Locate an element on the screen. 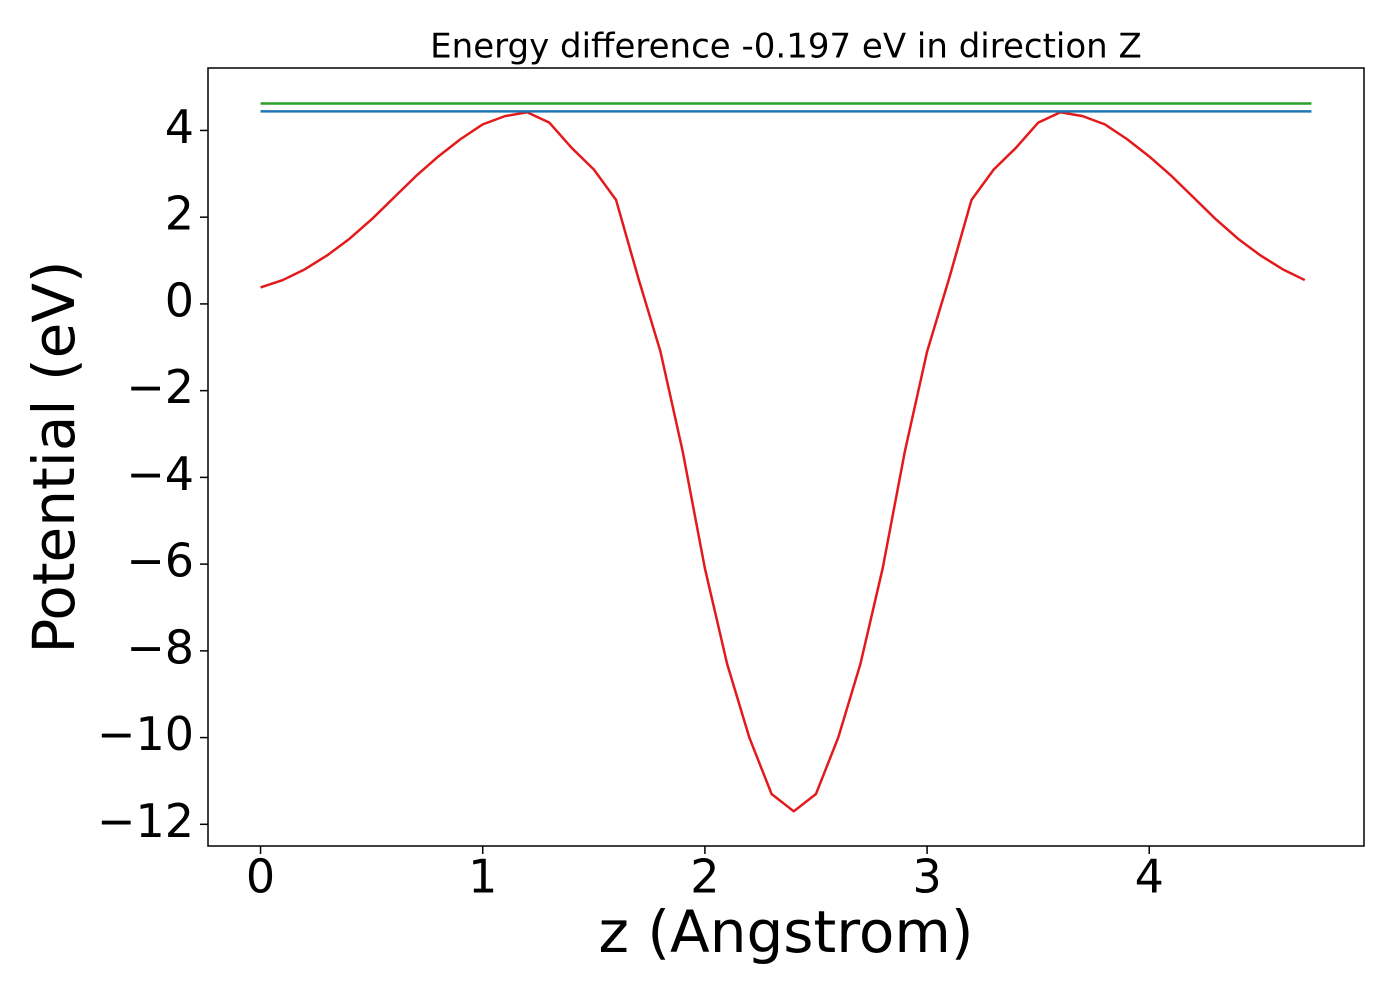 Image resolution: width=1400 pixels, height=1000 pixels. y-tick-label: 4 is located at coordinates (179, 127).